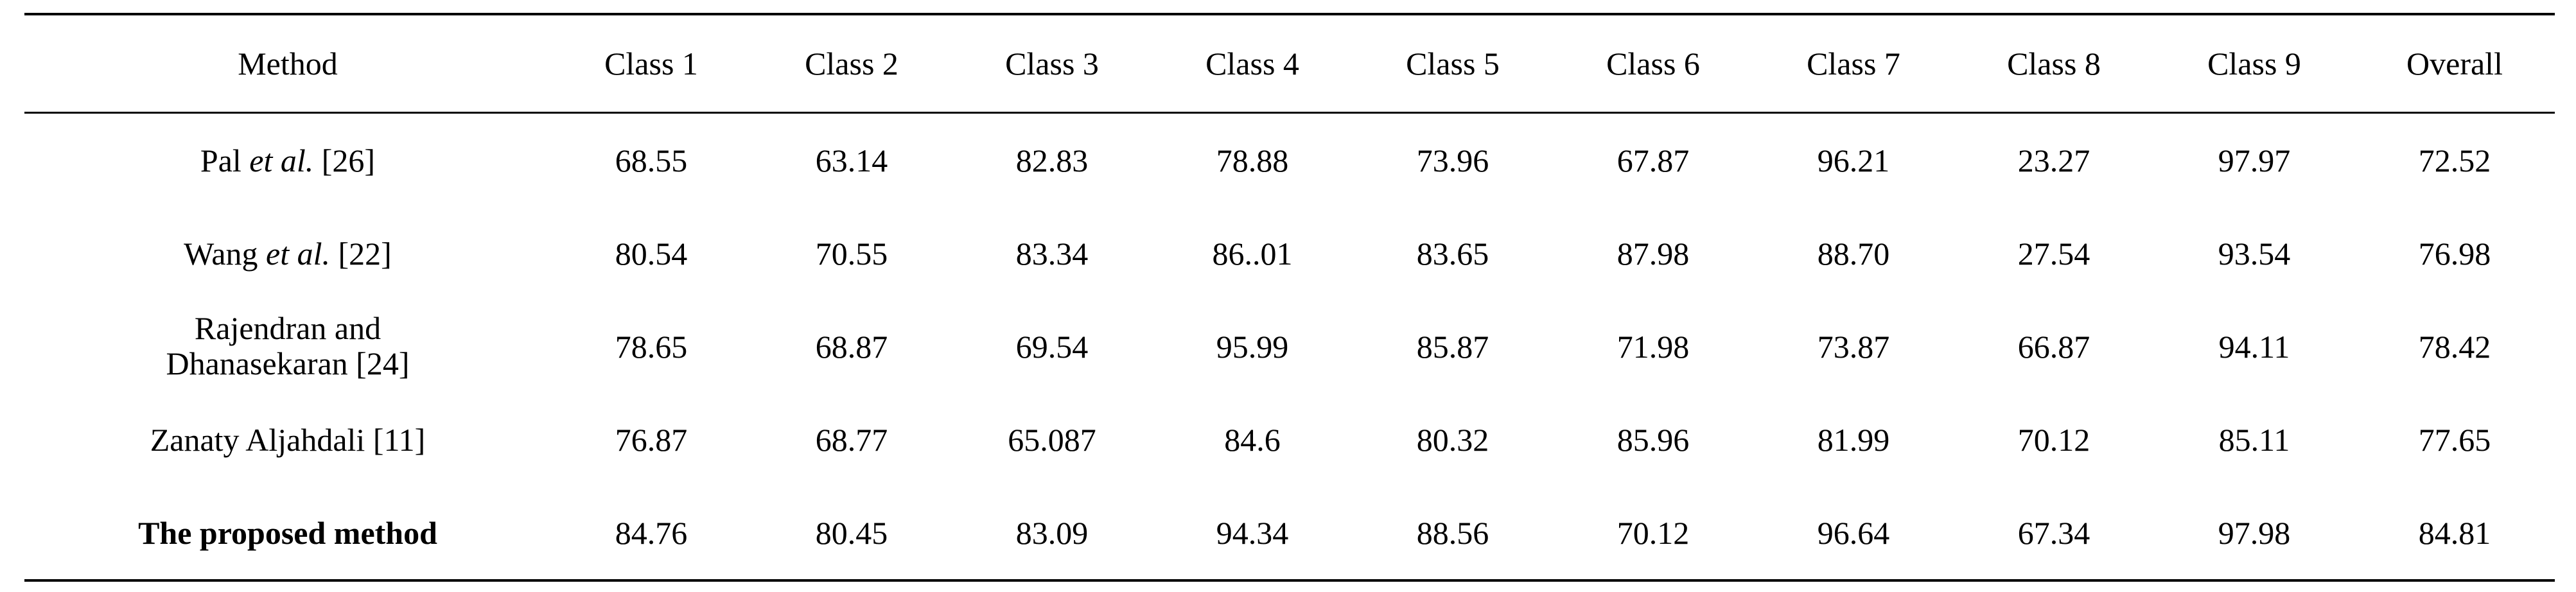 This screenshot has width=2576, height=592. I want to click on header-cell: Class 7, so click(1854, 64).